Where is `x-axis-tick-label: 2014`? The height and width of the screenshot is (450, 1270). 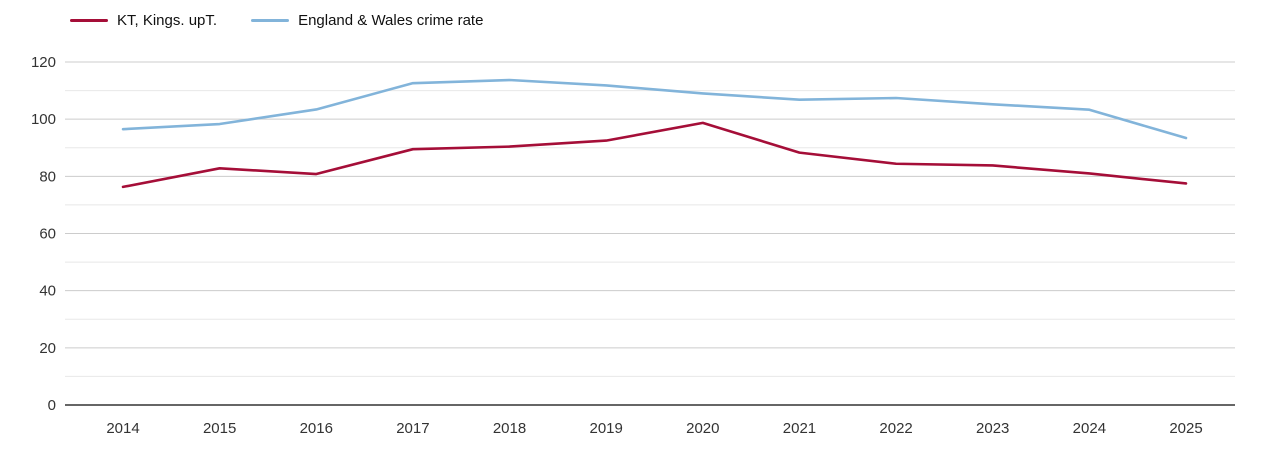
x-axis-tick-label: 2014 is located at coordinates (122, 428).